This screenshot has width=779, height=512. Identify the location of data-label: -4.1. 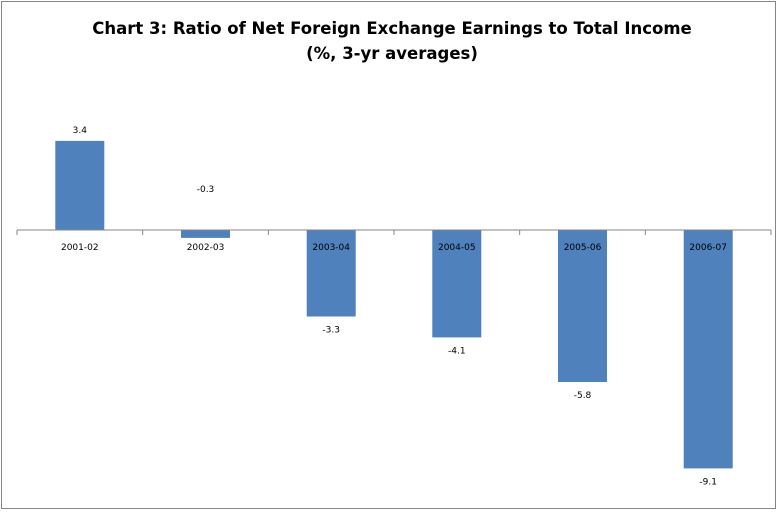
(457, 351).